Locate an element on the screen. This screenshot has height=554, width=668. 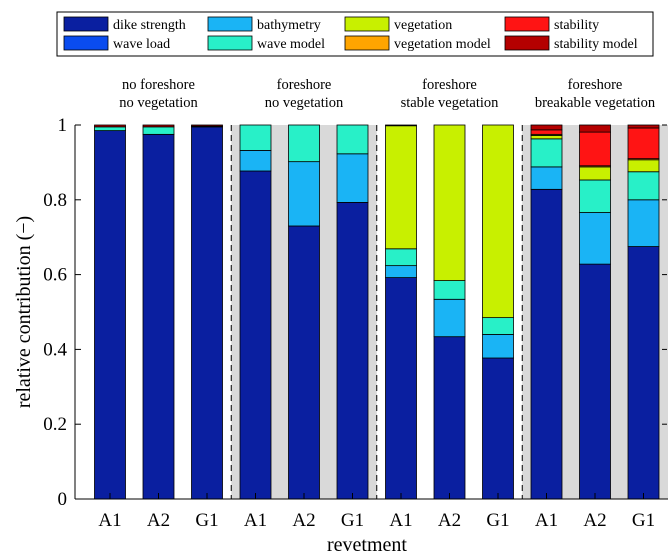
legend-swatch-stability is located at coordinates (527, 24).